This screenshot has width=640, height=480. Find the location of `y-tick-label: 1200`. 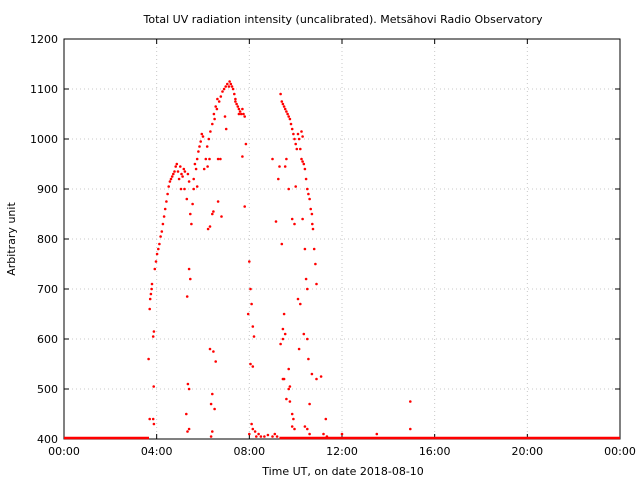

y-tick-label: 1200 is located at coordinates (44, 39).